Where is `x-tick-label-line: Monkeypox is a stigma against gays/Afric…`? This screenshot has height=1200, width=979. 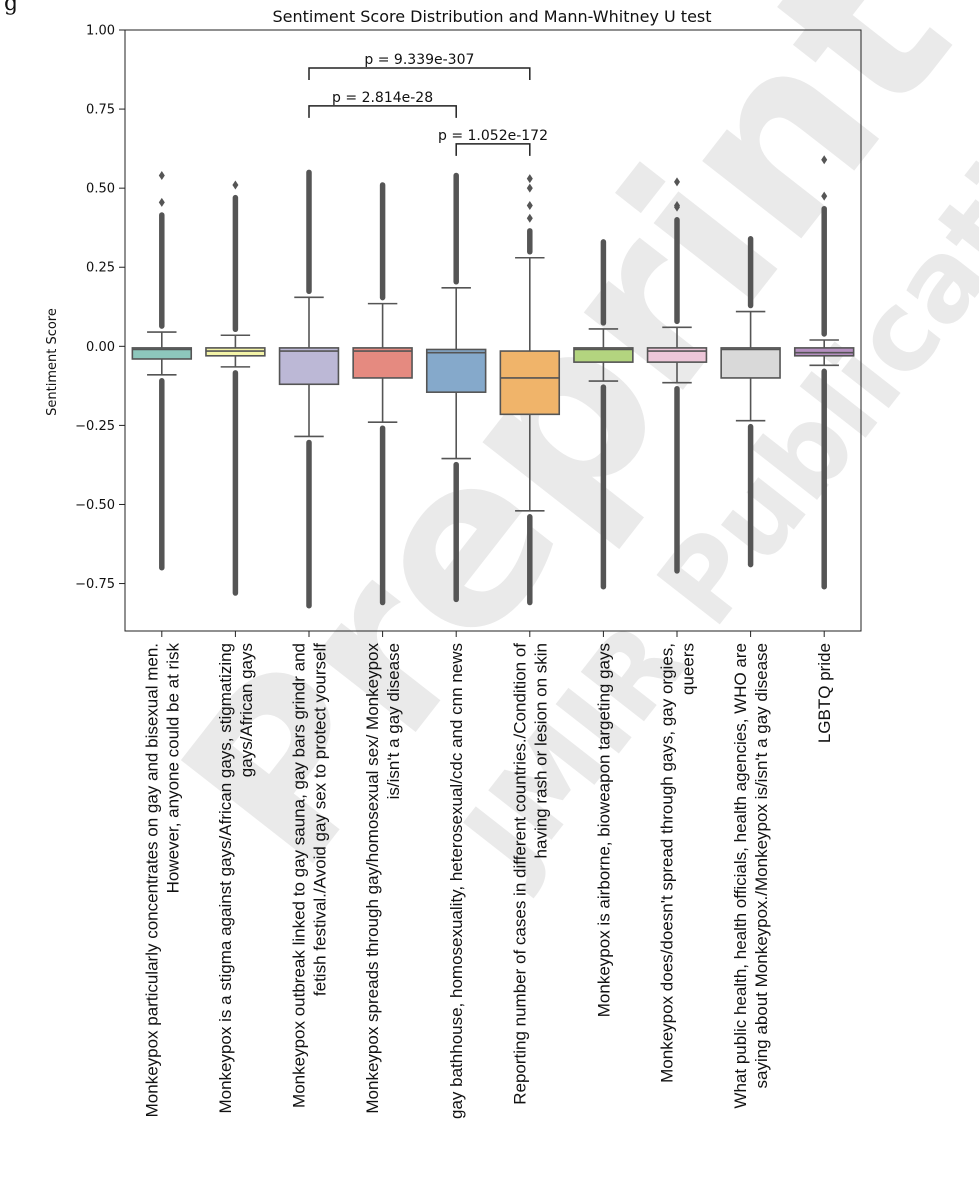
x-tick-label-line: Monkeypox is a stigma against gays/Afric… is located at coordinates (225, 878).